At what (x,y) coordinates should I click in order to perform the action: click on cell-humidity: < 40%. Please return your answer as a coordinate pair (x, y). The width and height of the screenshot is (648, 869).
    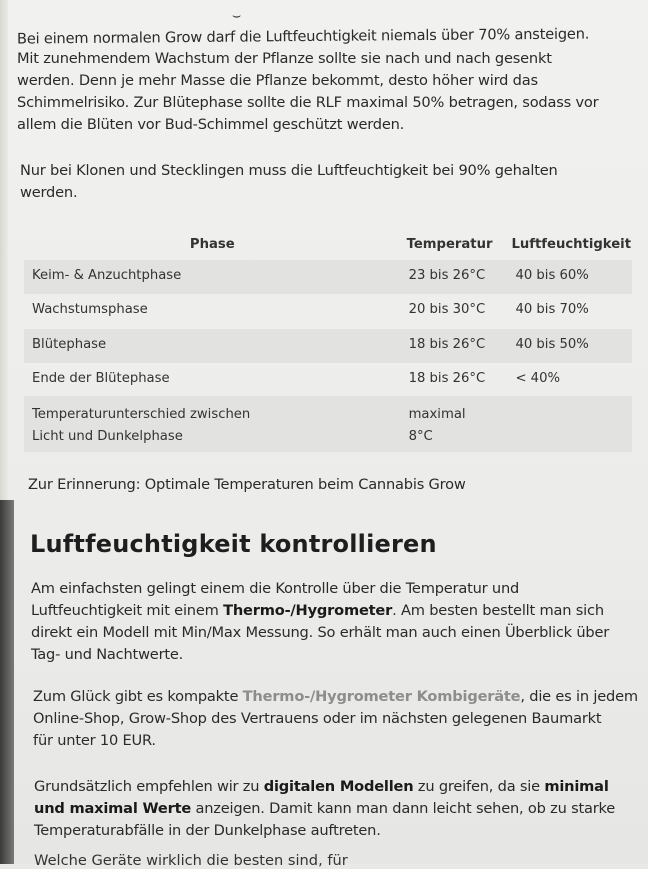
    Looking at the image, I should click on (537, 378).